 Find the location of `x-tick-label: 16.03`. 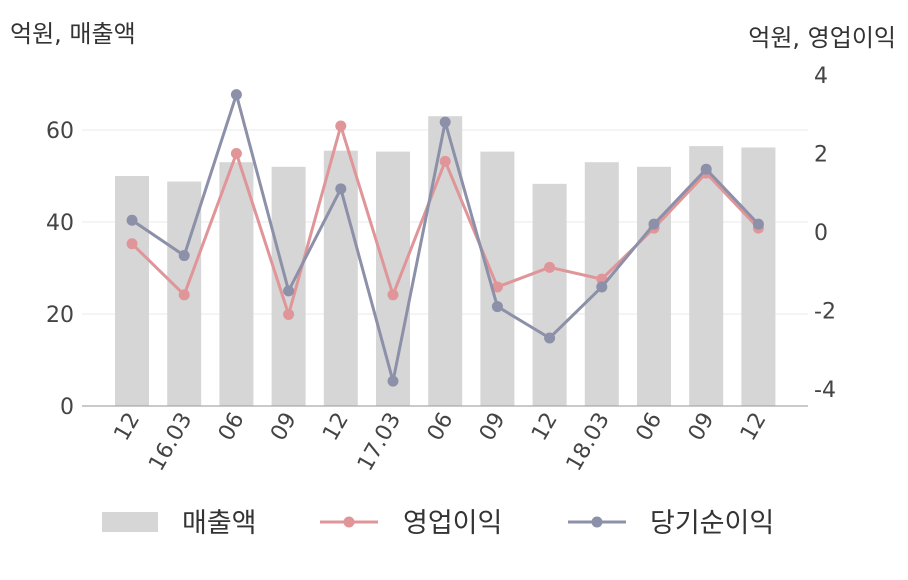

x-tick-label: 16.03 is located at coordinates (170, 442).